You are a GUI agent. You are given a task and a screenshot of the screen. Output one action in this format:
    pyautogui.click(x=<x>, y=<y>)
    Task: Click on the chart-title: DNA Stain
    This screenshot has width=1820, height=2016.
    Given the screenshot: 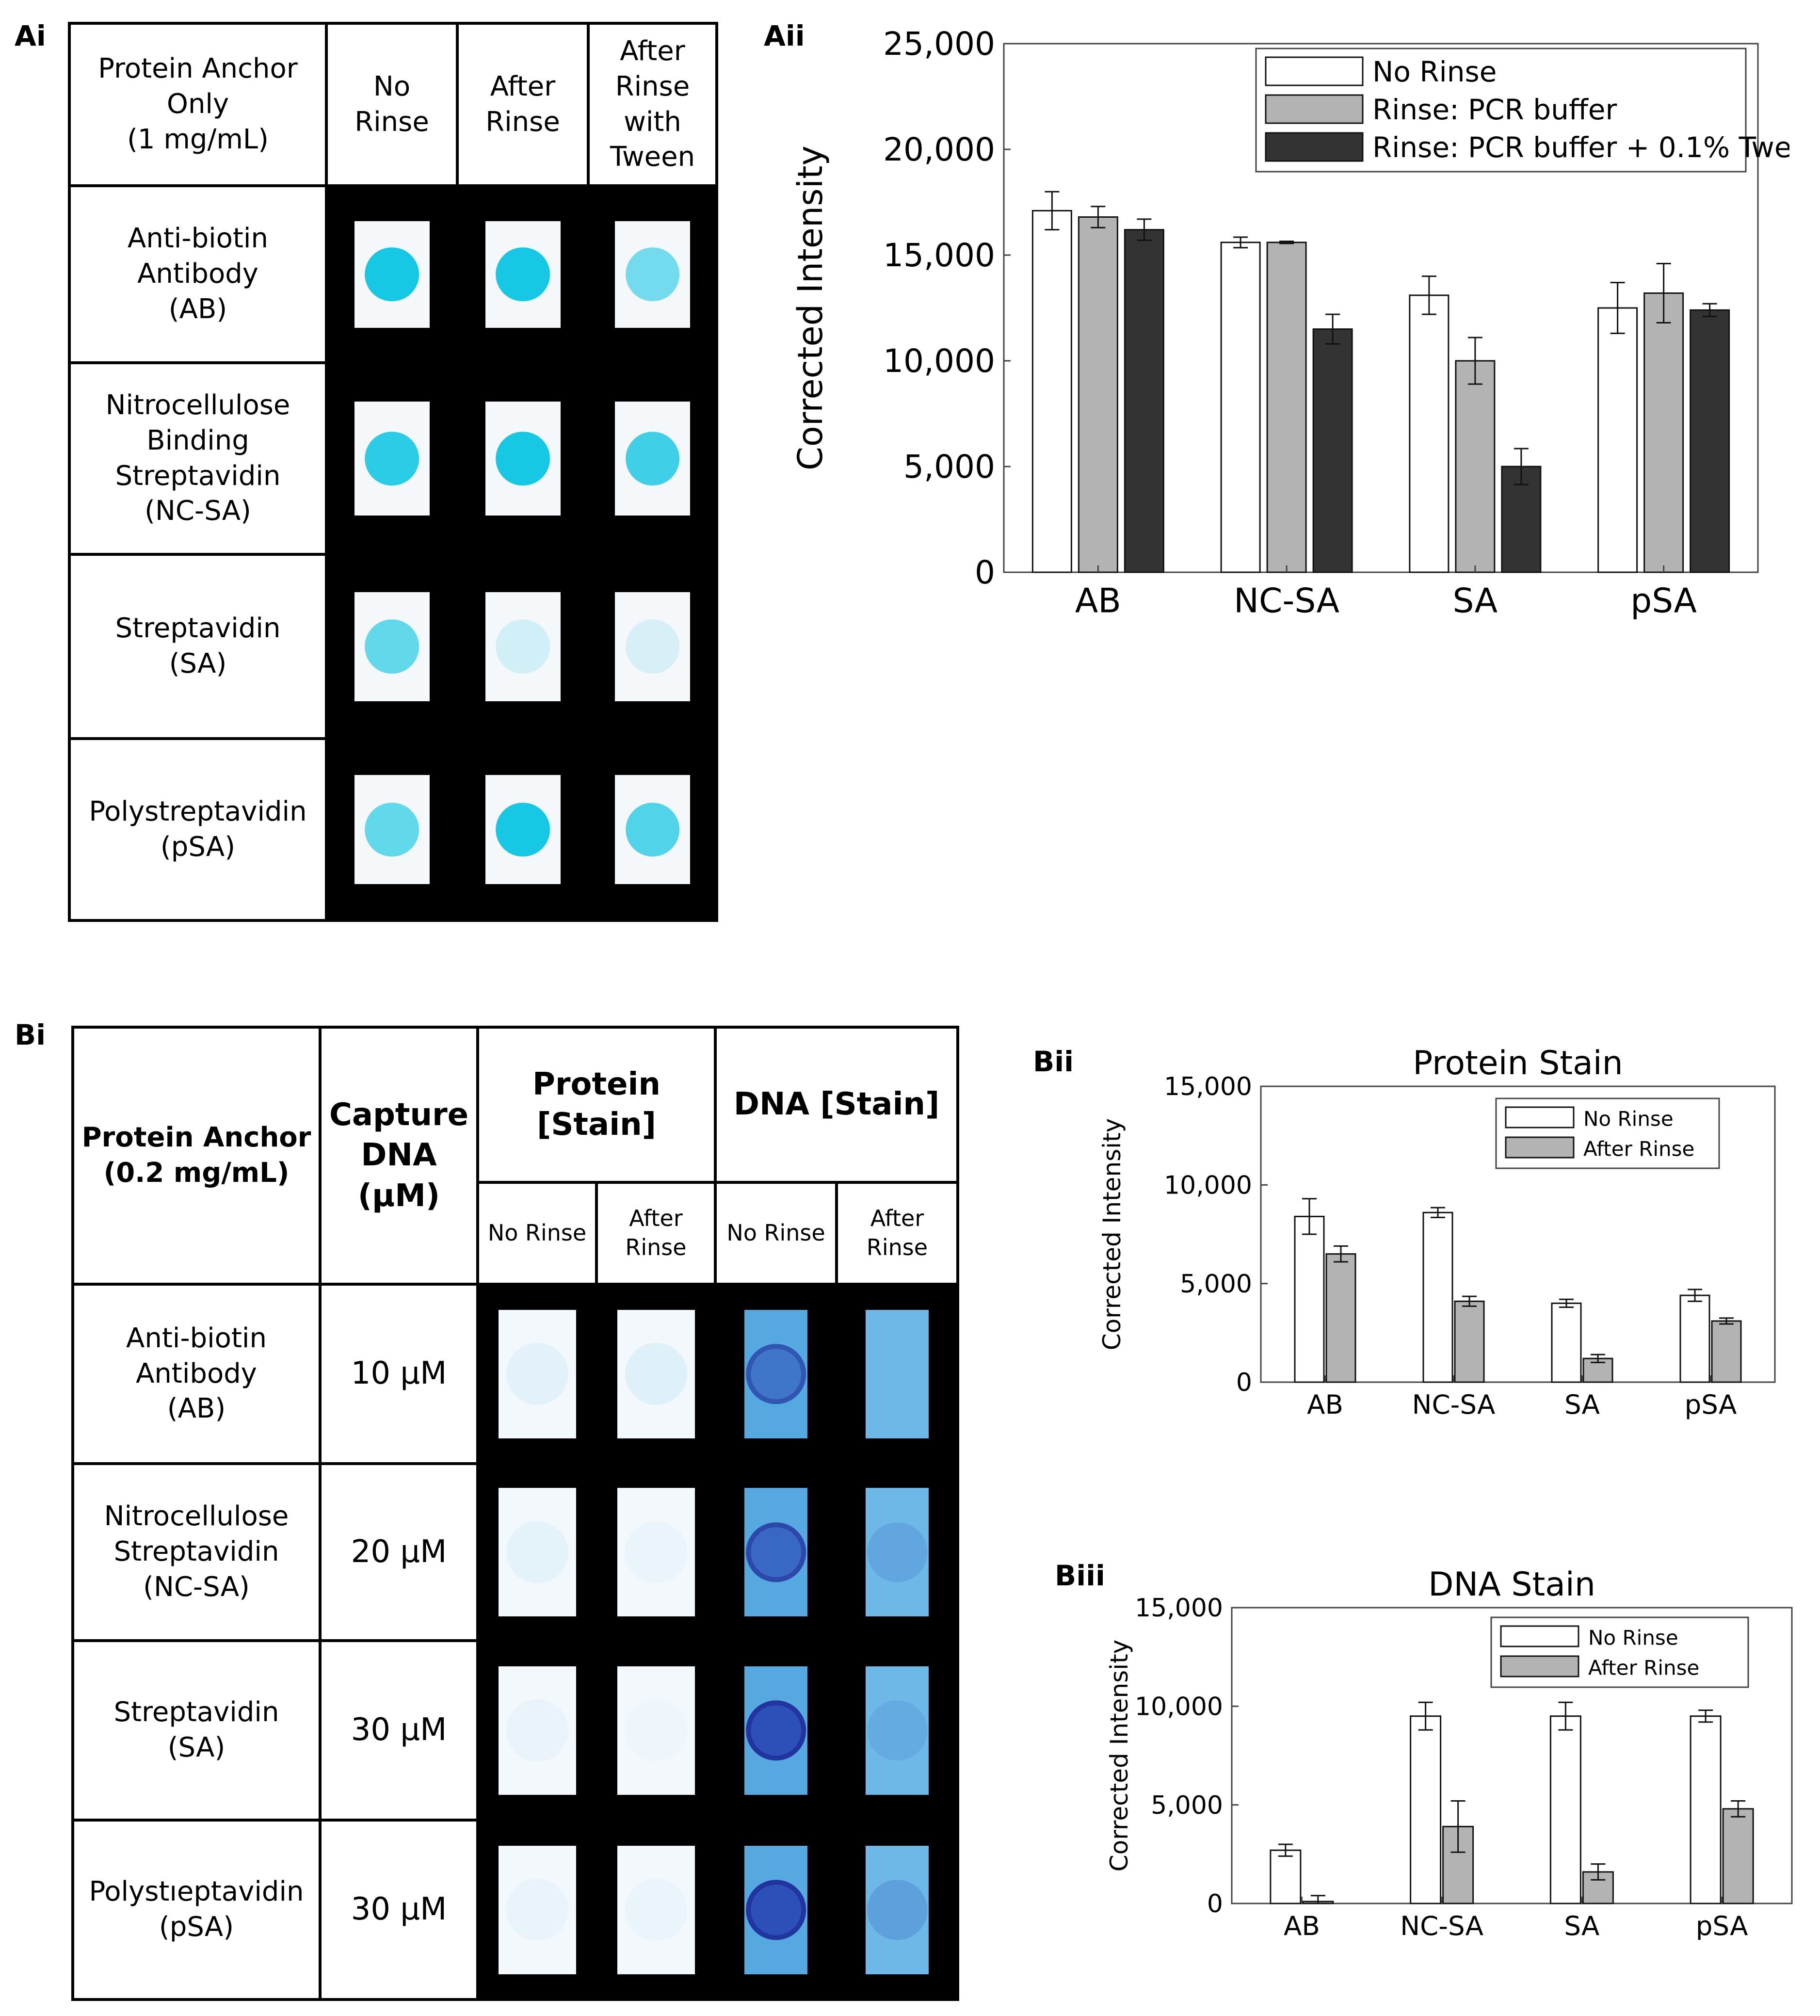 What is the action you would take?
    pyautogui.click(x=1511, y=1584)
    